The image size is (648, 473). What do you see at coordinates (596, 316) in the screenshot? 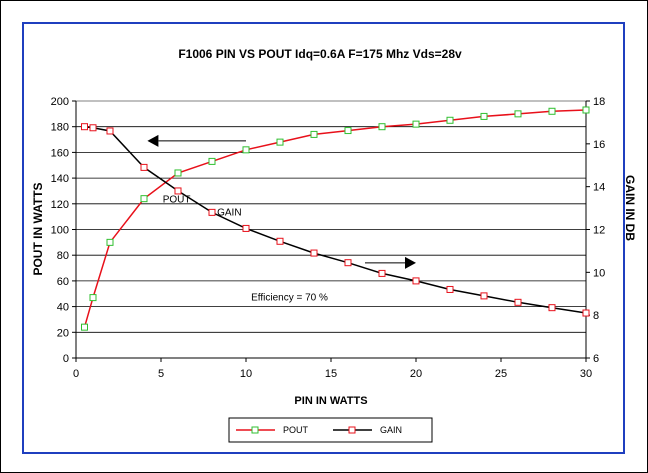
I see `y2-tick-label: 8` at bounding box center [596, 316].